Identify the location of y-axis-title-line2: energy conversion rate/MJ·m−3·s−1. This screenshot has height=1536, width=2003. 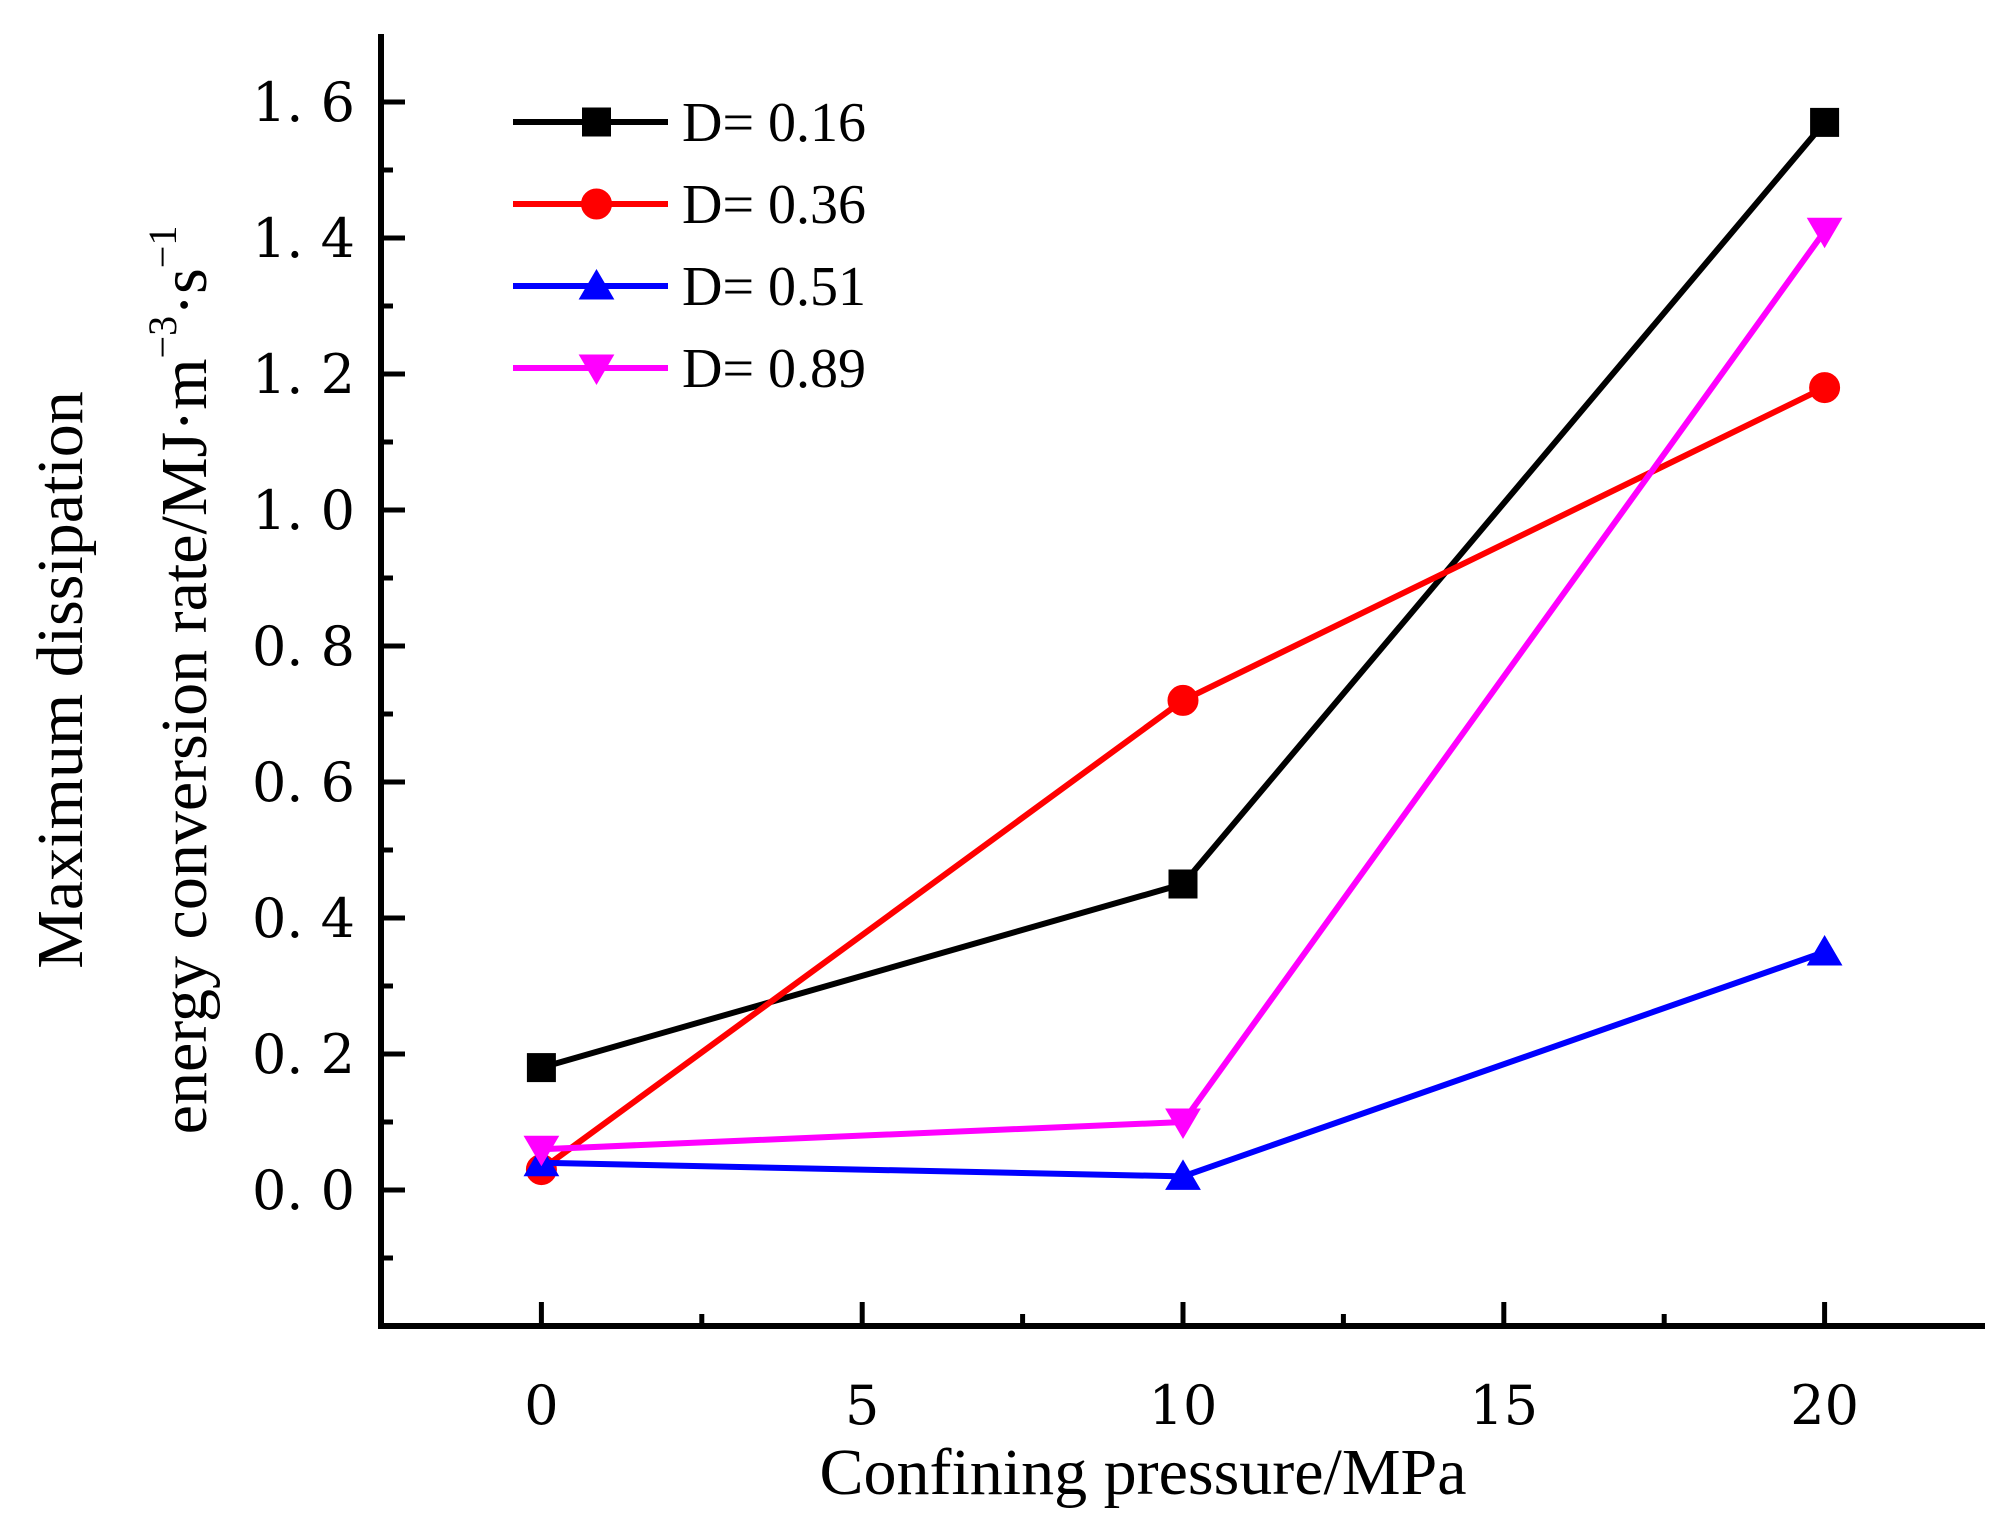
(180, 680).